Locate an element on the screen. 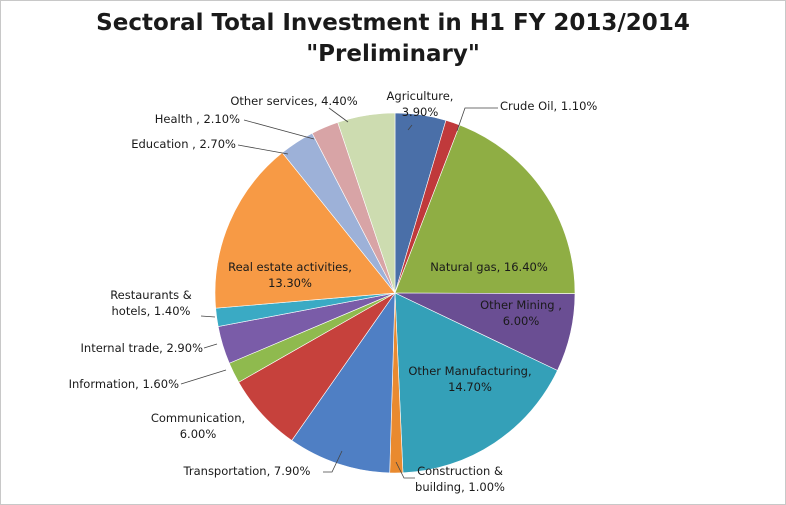 Image resolution: width=786 pixels, height=505 pixels. data-label: Education , 2.70% is located at coordinates (183, 144).